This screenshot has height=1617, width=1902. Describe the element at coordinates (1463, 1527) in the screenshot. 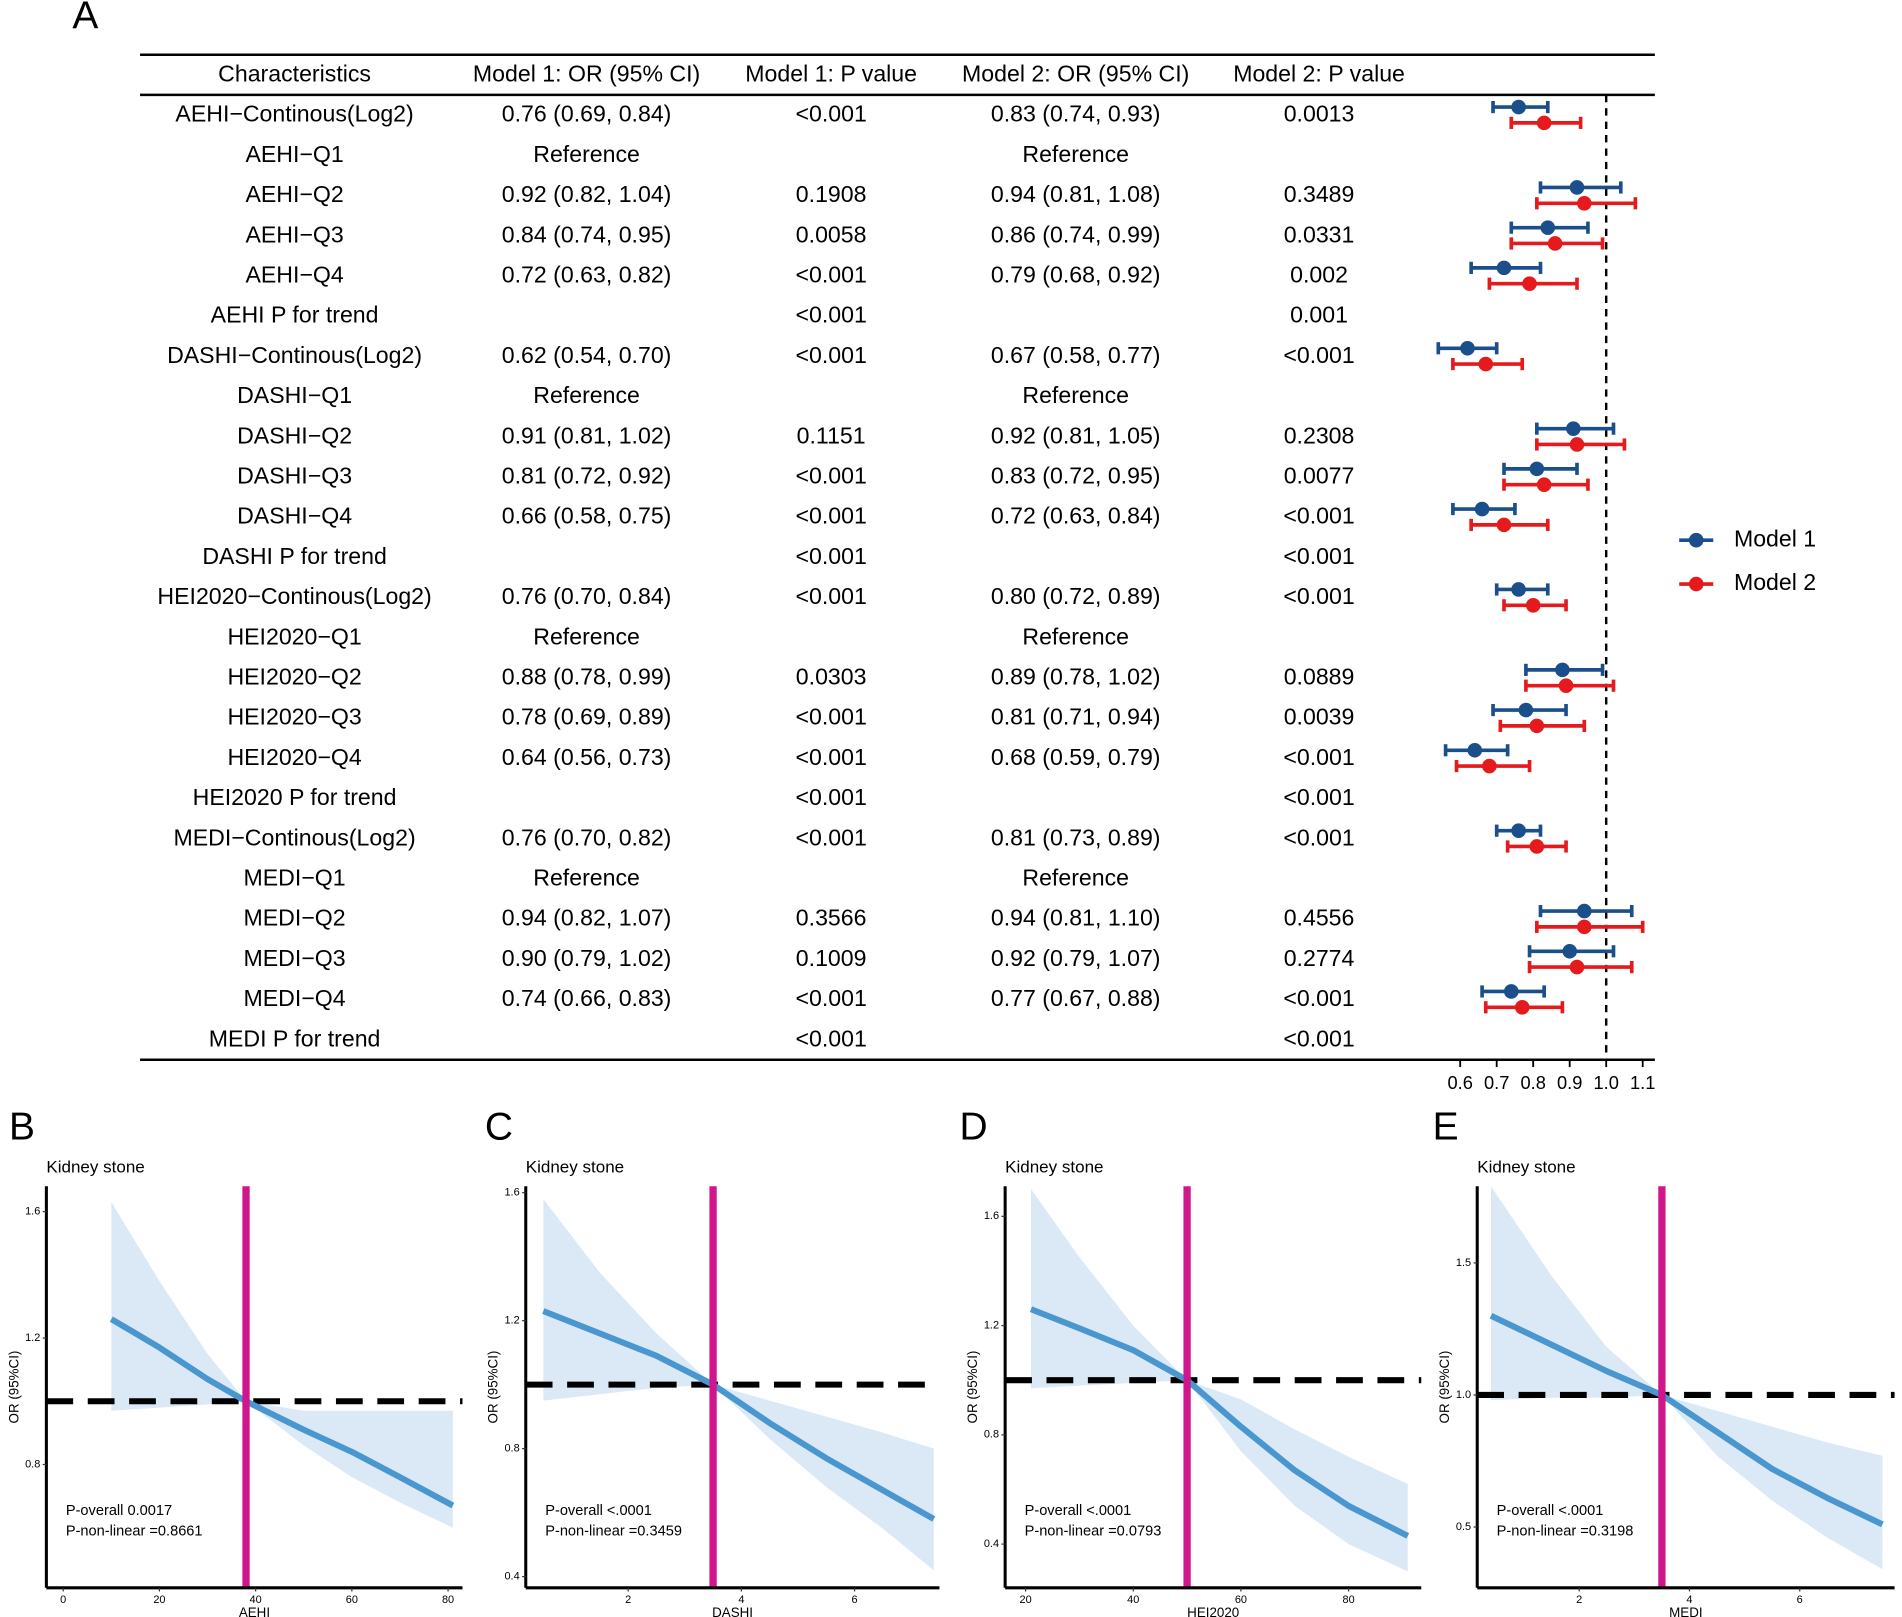

I see `y-tick-label: 0.5` at that location.